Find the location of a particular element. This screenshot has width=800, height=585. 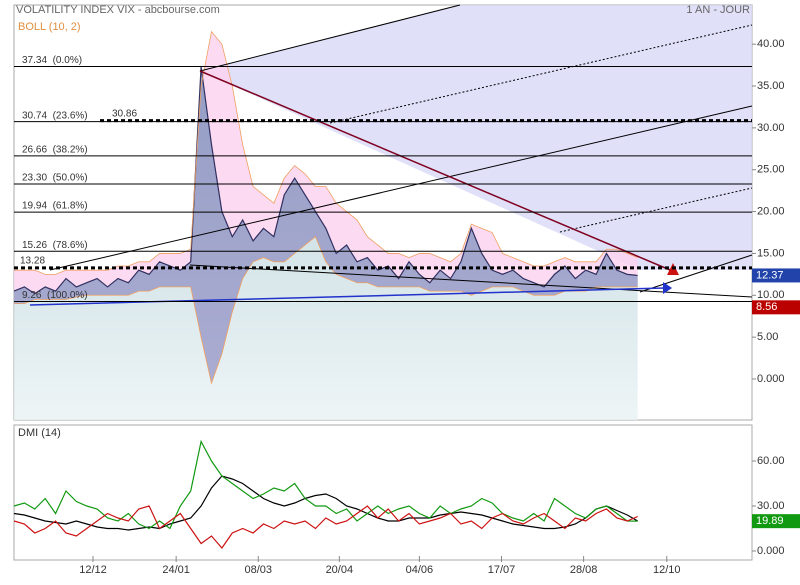

indicator-label: BOLL (10, 2) is located at coordinates (49, 27).